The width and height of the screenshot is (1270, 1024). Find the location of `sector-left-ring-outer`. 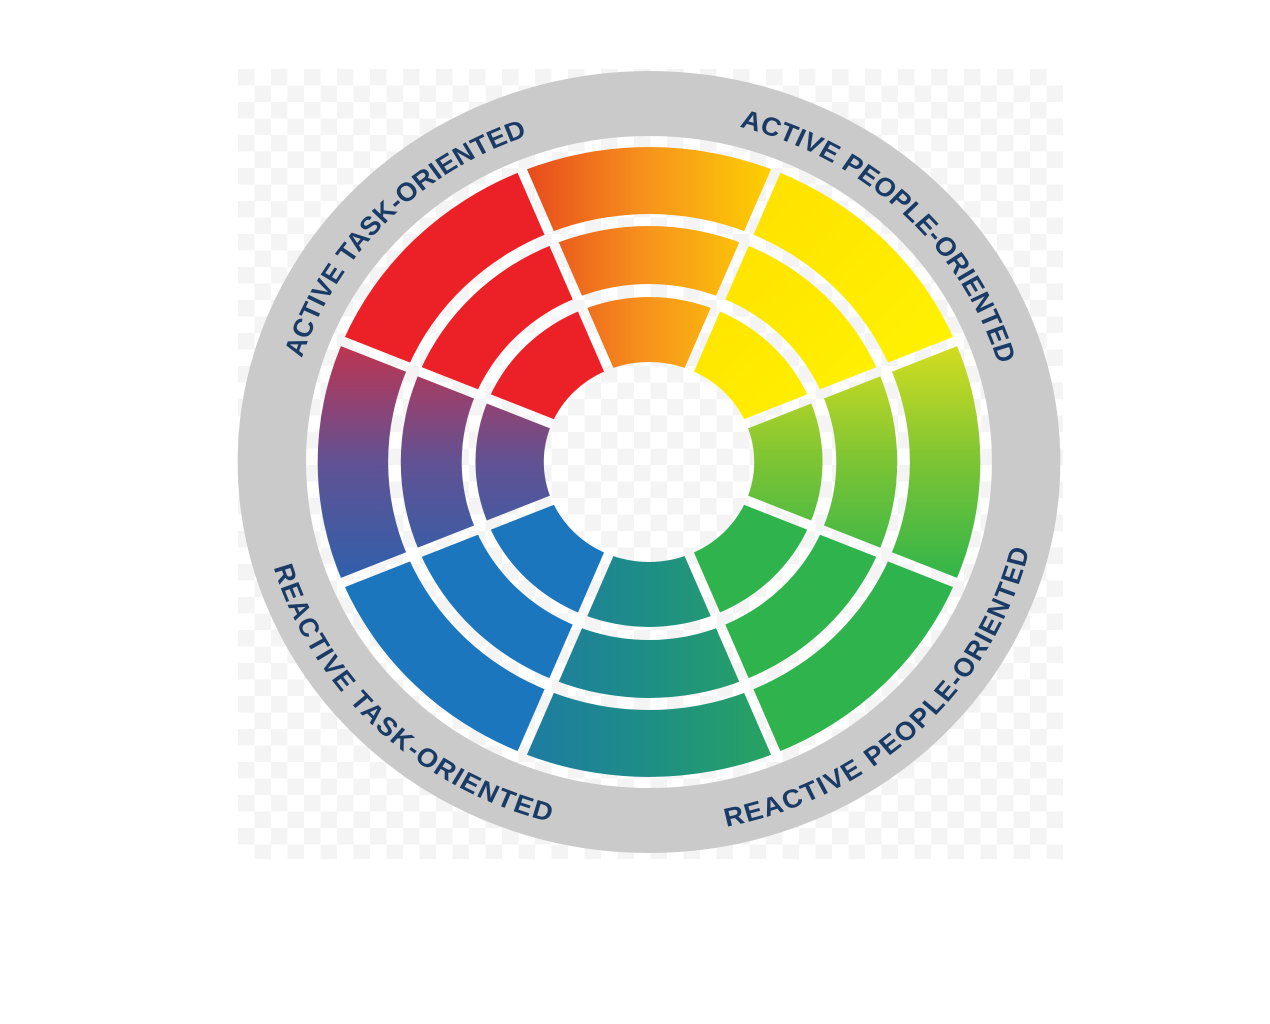

sector-left-ring-outer is located at coordinates (362, 462).